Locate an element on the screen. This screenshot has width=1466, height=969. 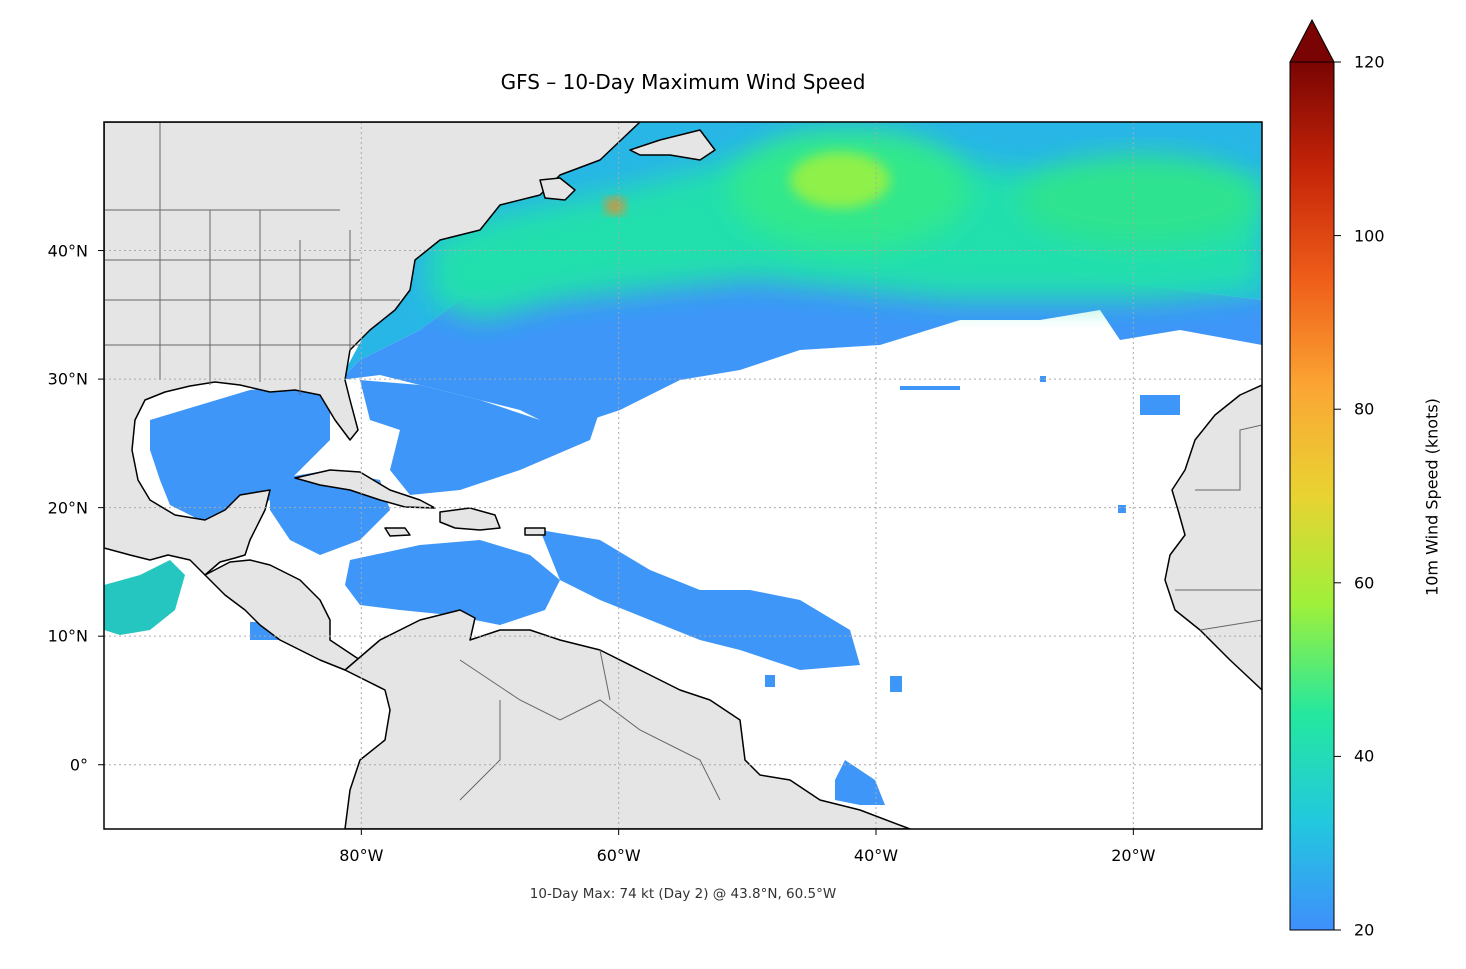
wind-caribbean-south is located at coordinates (452, 582).